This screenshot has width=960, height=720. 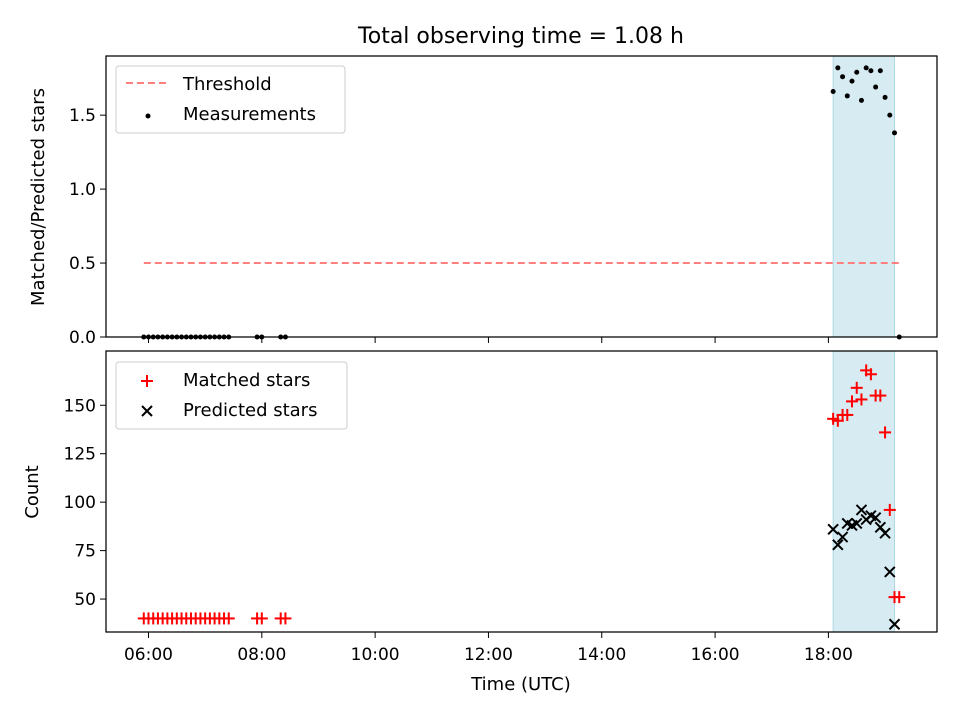 I want to click on top-y-tick-label: 1.5, so click(x=82, y=116).